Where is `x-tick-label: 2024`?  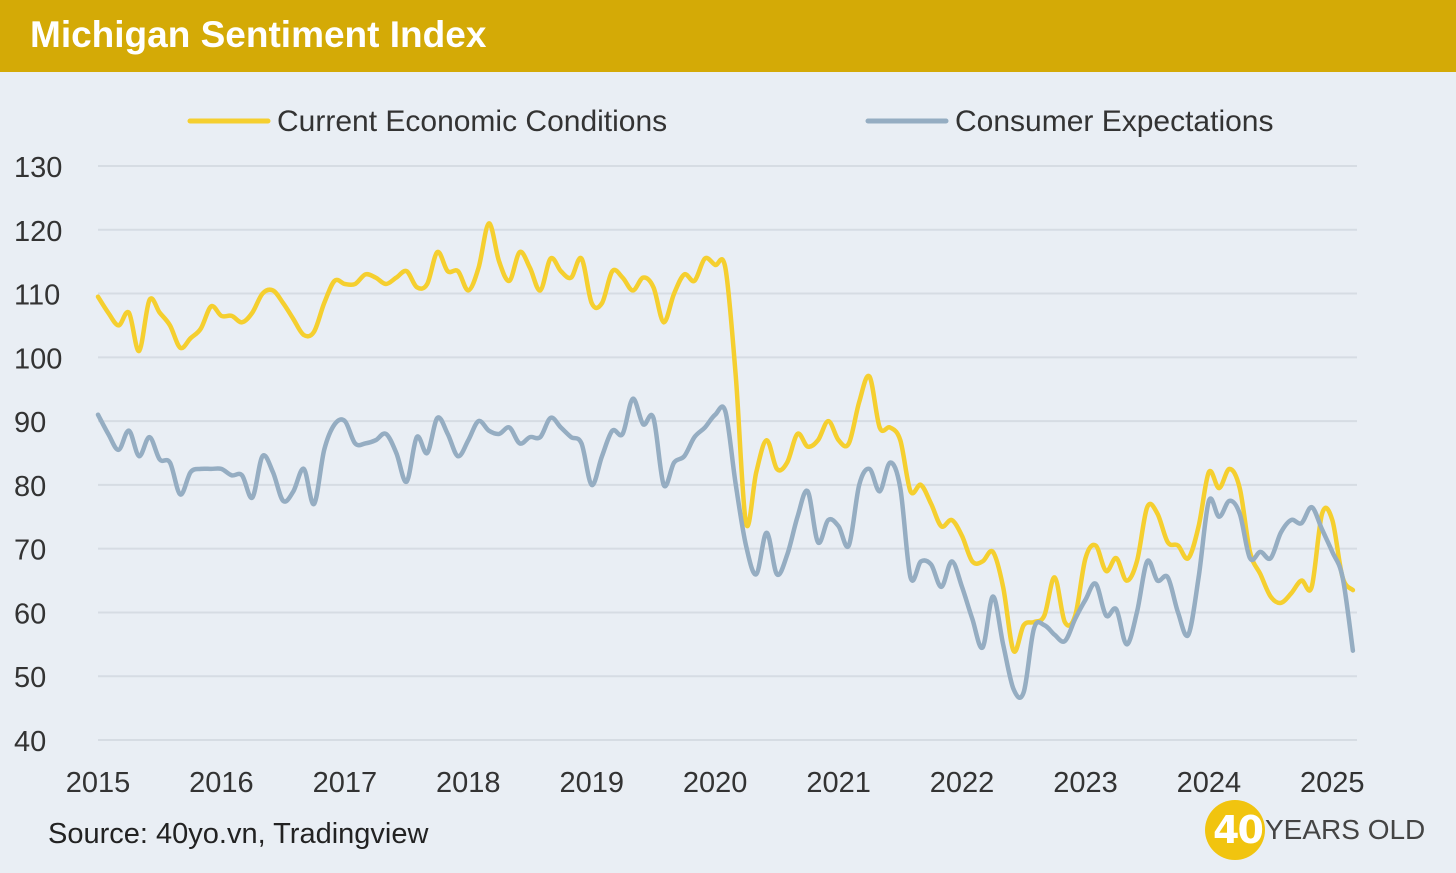
x-tick-label: 2024 is located at coordinates (1209, 783).